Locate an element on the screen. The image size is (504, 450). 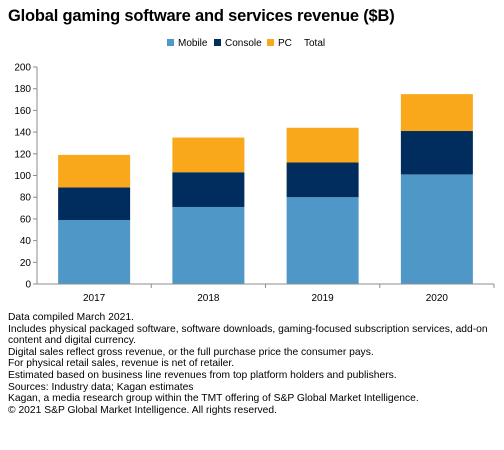
legend-swatch-total is located at coordinates (296, 42).